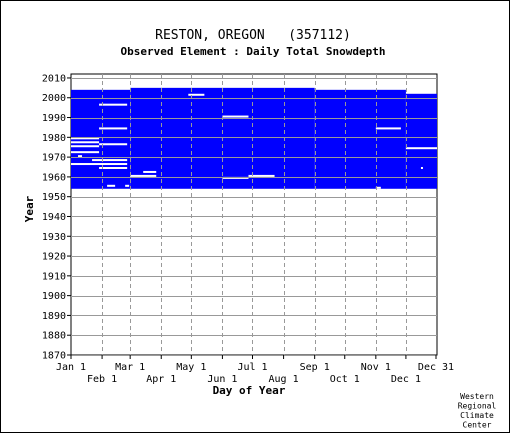 The width and height of the screenshot is (510, 437). I want to click on chart-subtitle: Observed Element : Daily Total Snowdepth, so click(253, 51).